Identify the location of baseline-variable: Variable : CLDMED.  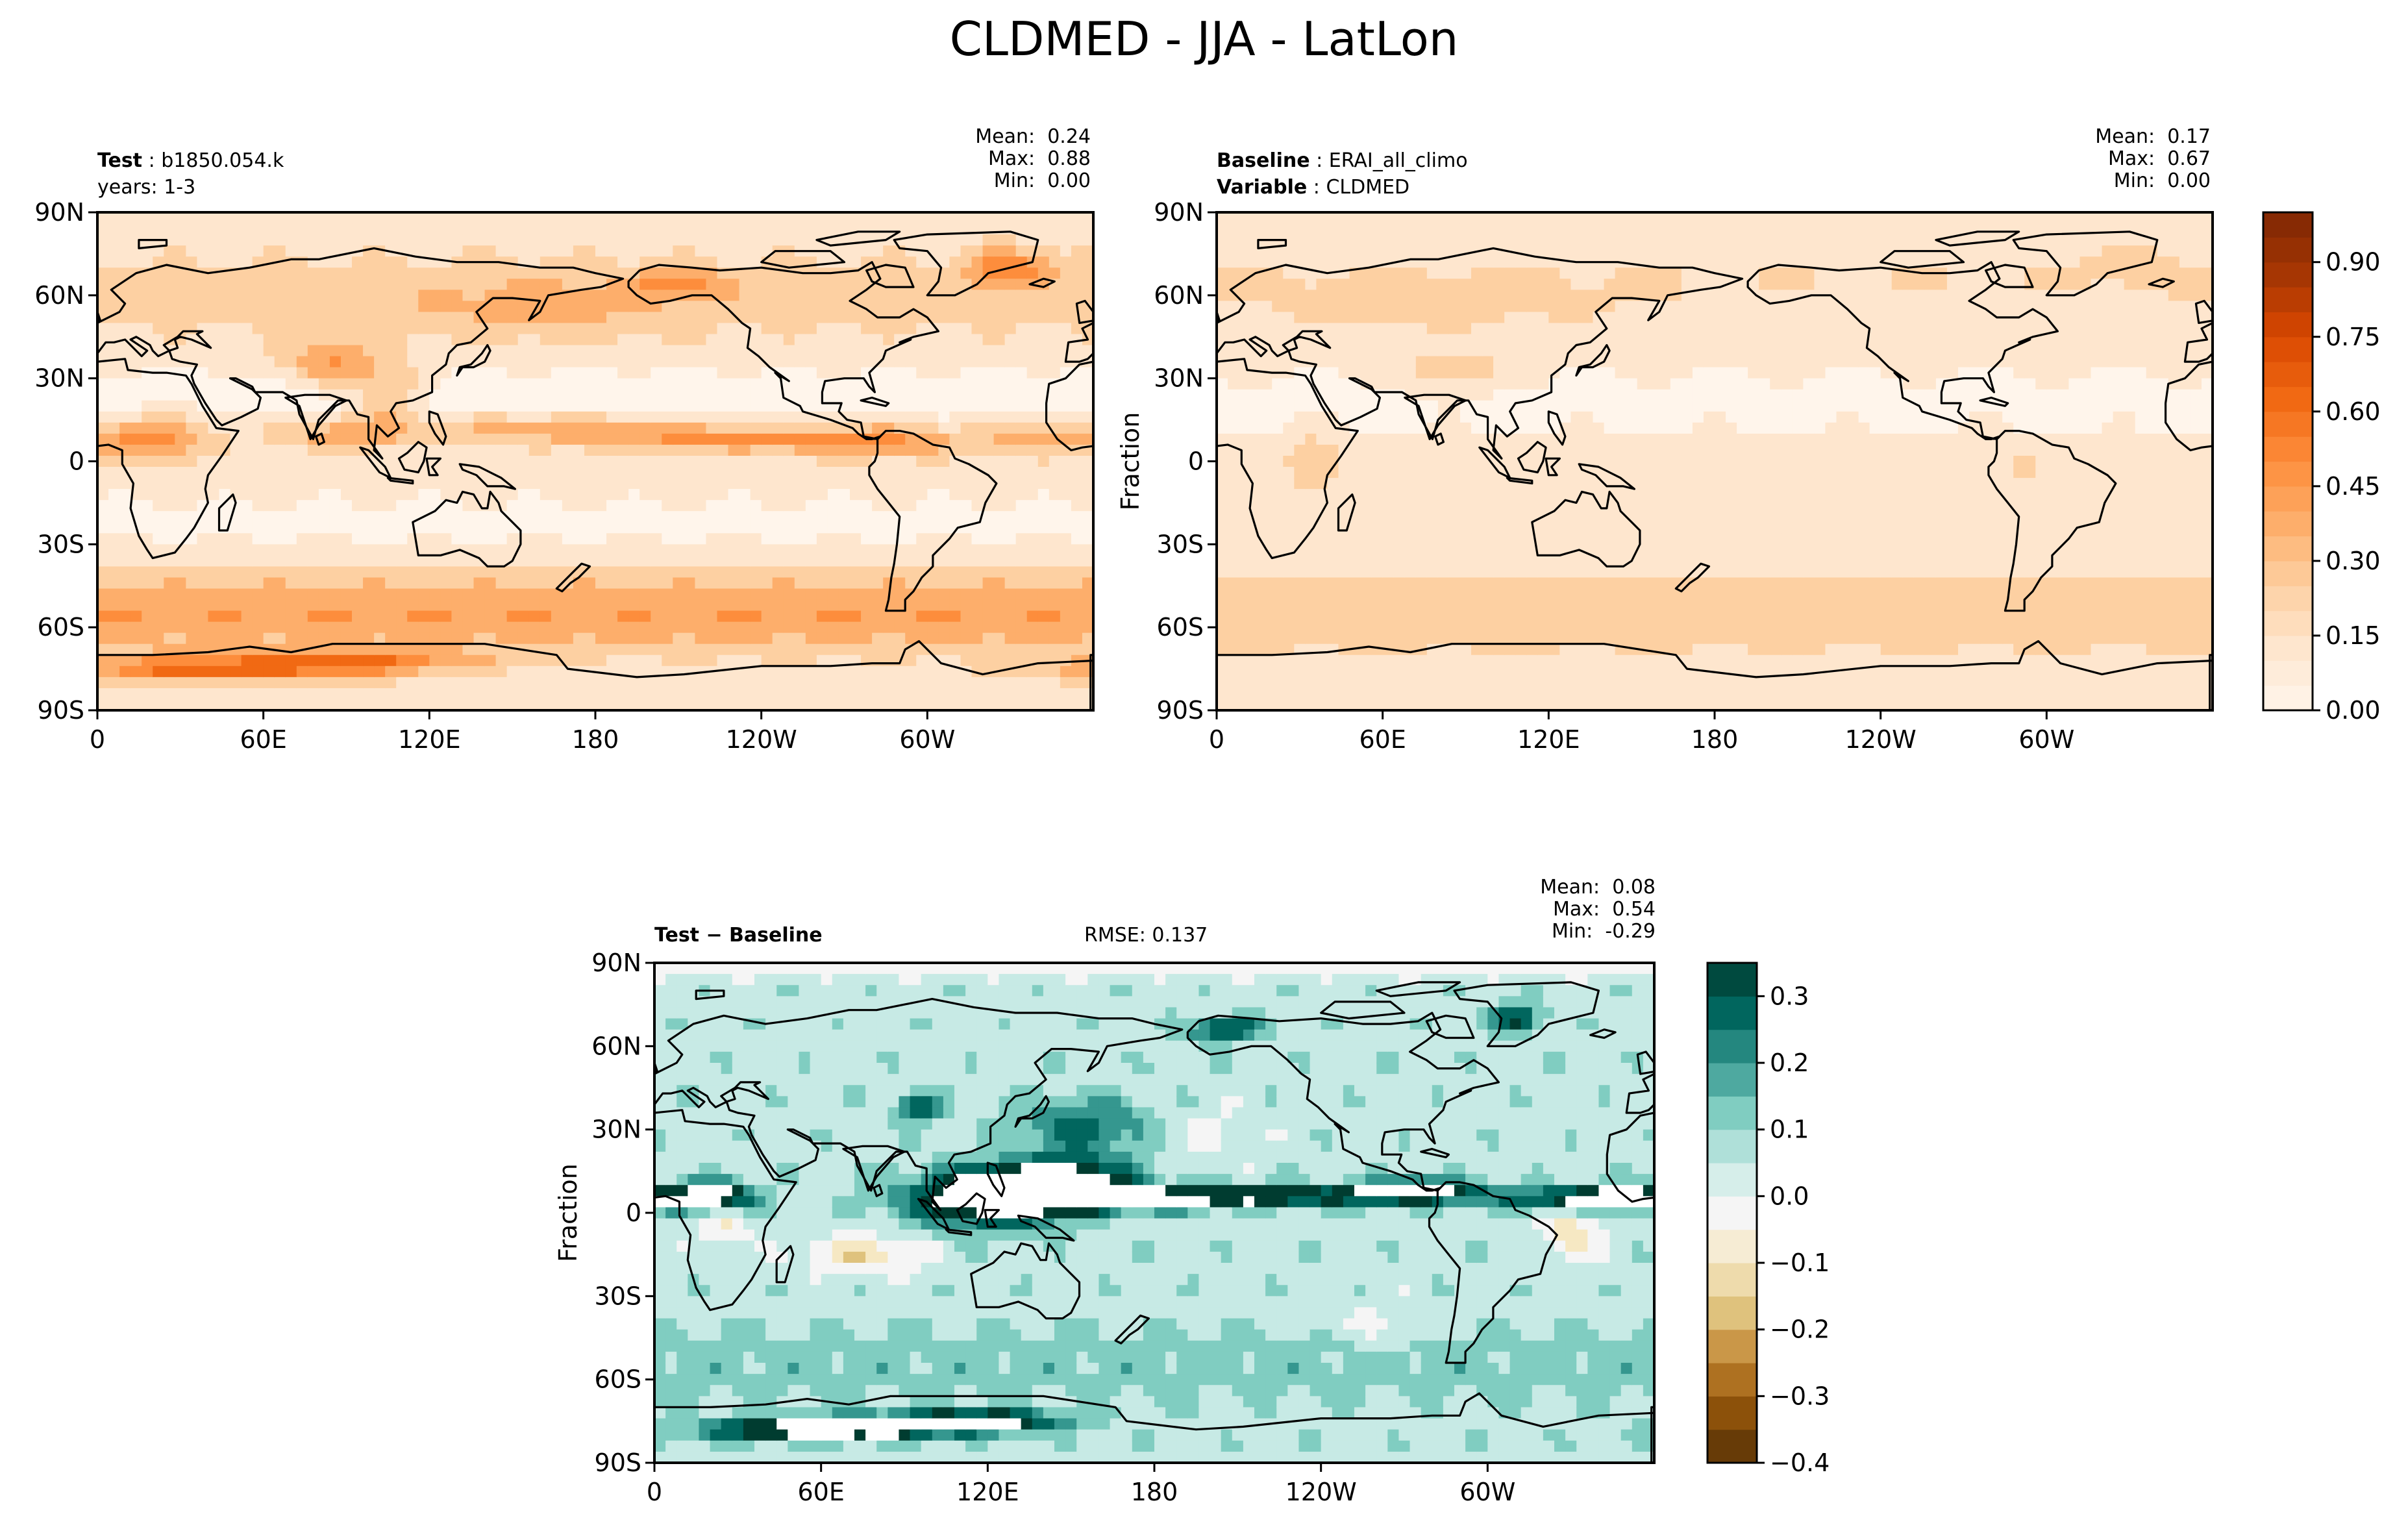
(1313, 188).